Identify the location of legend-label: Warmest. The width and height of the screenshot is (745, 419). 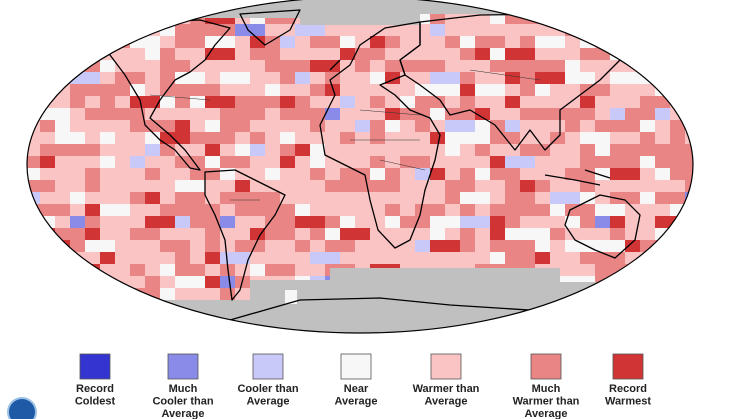
(628, 402).